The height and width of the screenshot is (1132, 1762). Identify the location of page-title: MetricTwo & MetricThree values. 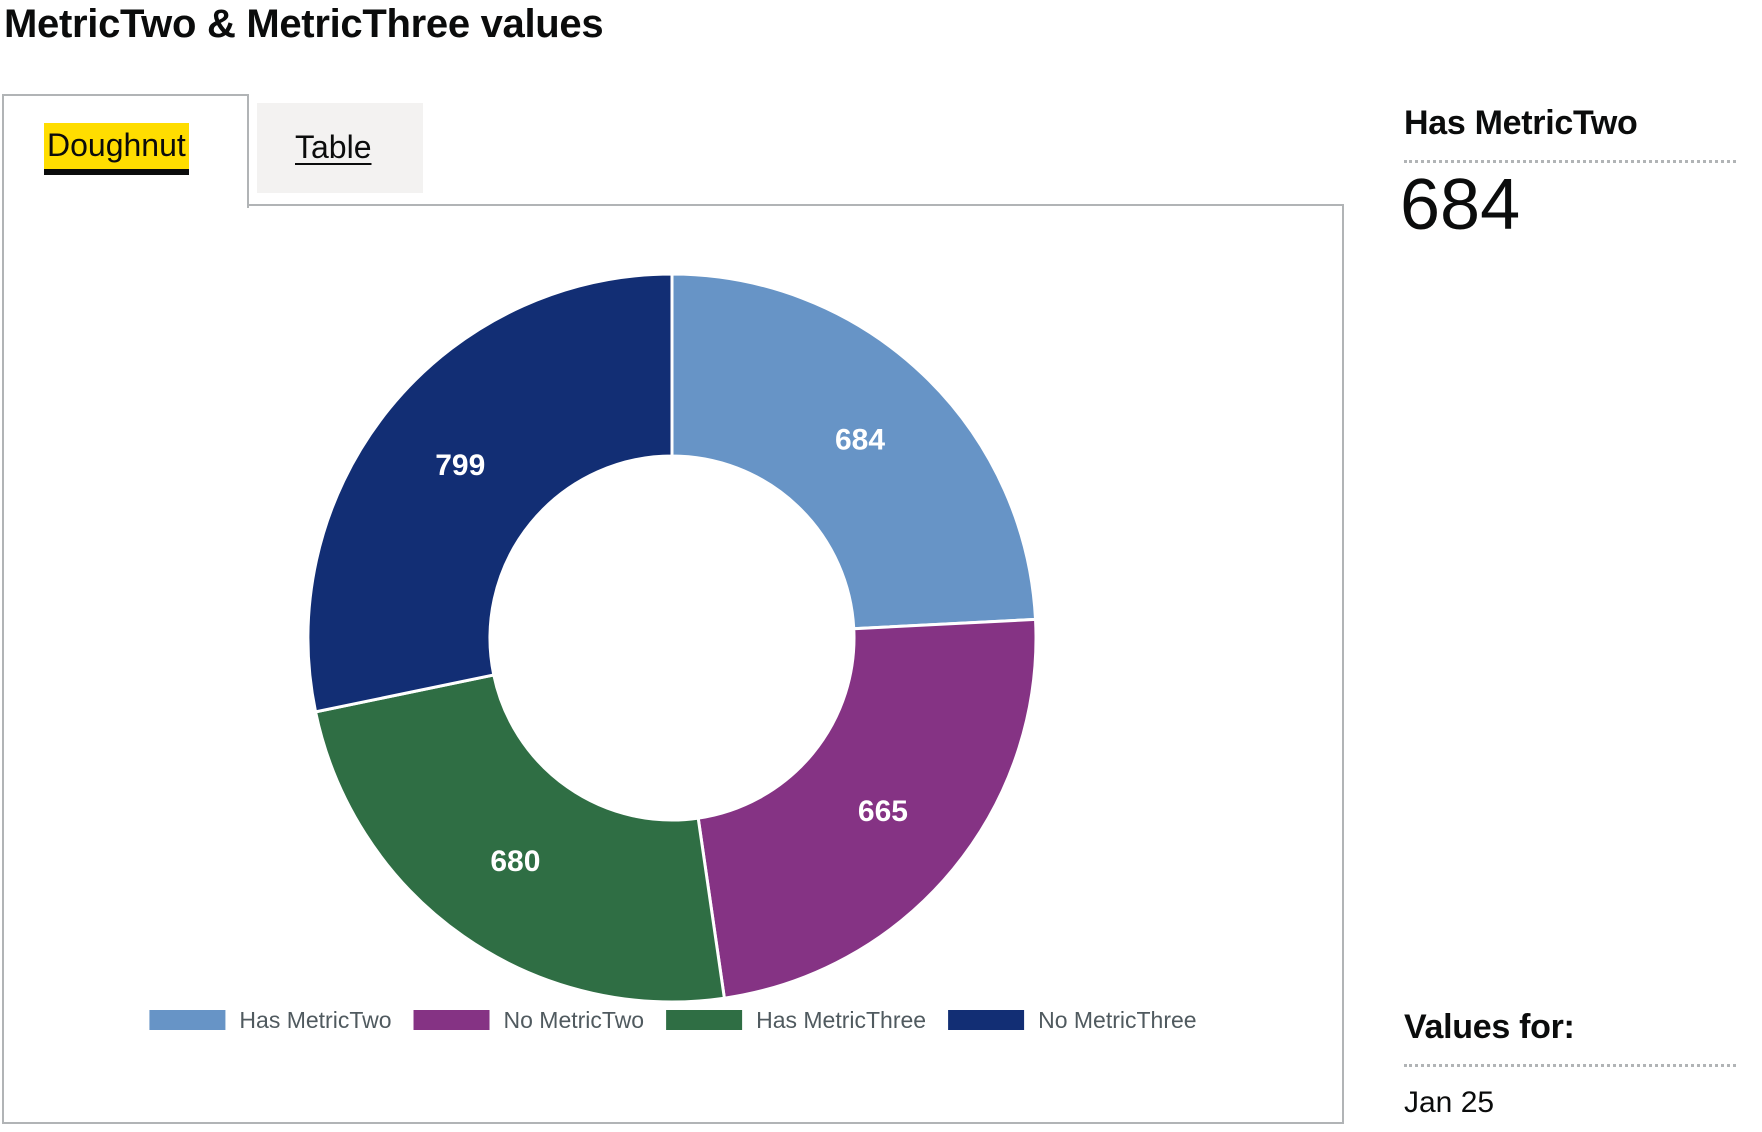
(304, 24).